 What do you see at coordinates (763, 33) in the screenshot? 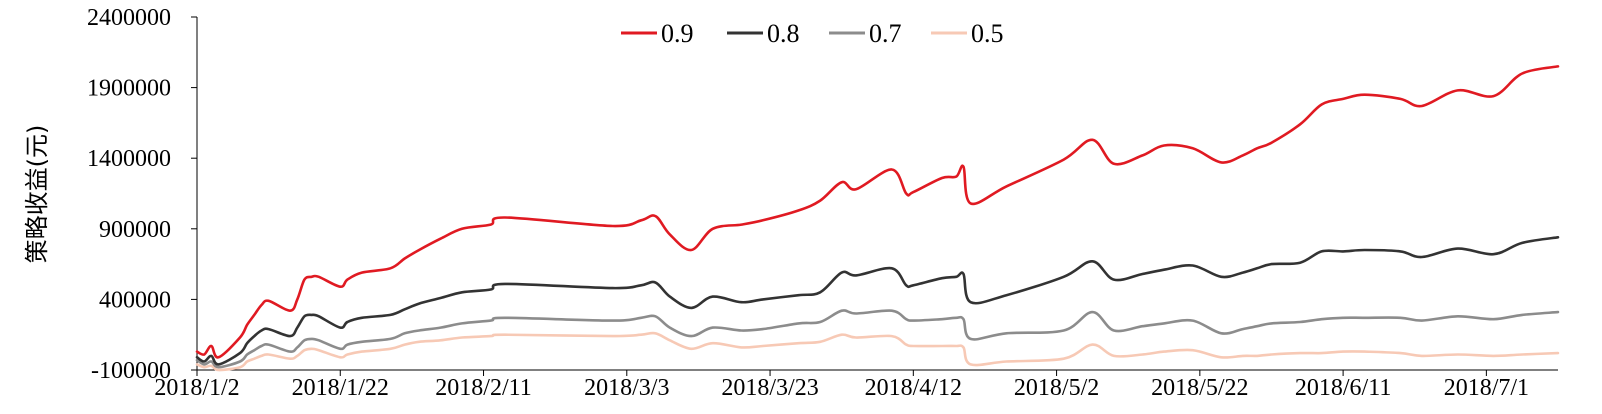
I see `legend-item: 0.8` at bounding box center [763, 33].